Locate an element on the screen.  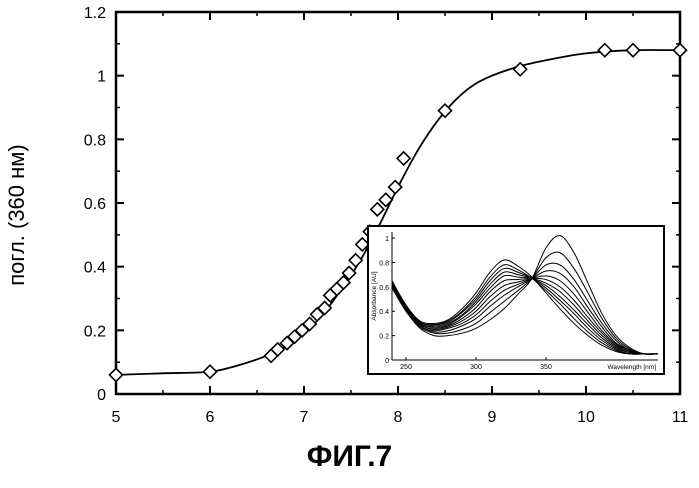
y-tick-label: 0.6 is located at coordinates (95, 204).